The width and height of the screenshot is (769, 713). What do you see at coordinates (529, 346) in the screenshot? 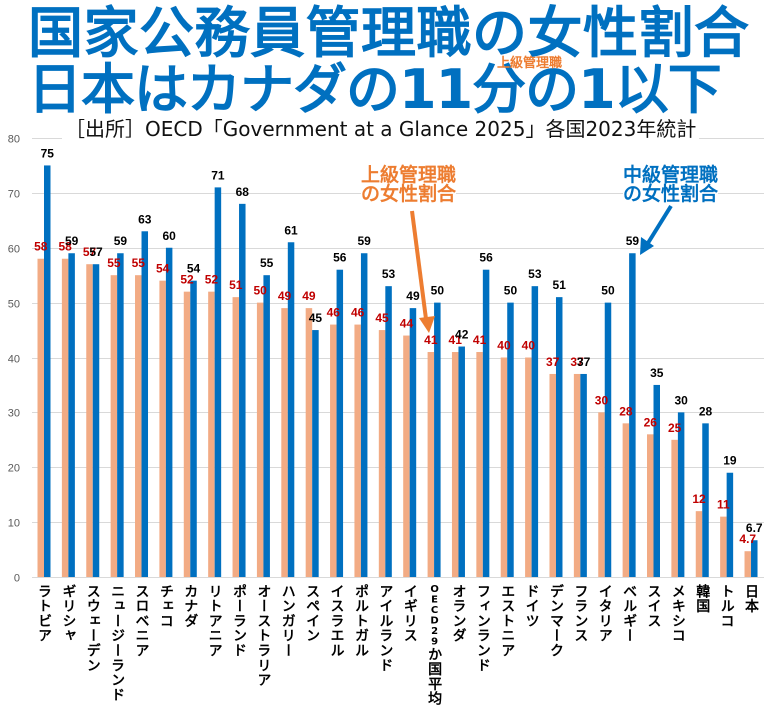
I see `data-label-senior: 40` at bounding box center [529, 346].